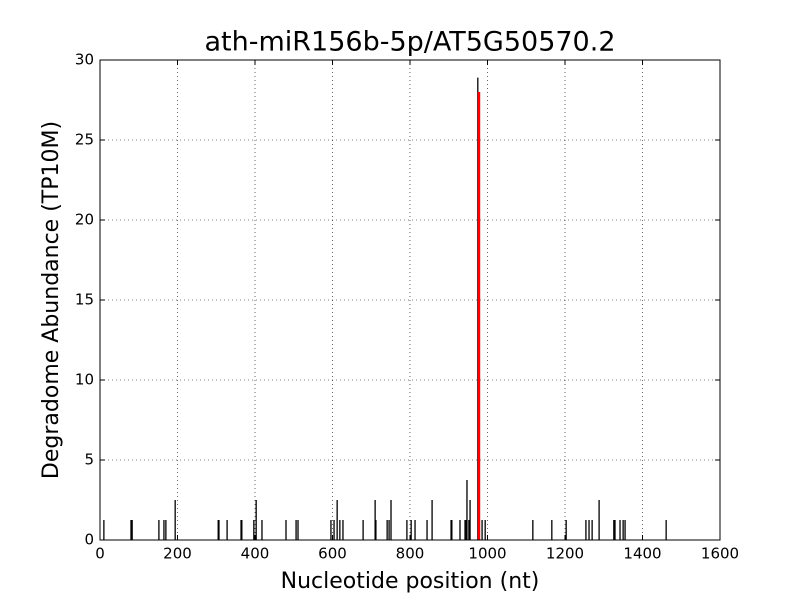 This screenshot has width=800, height=600. What do you see at coordinates (332, 554) in the screenshot?
I see `x-tick-label: 600` at bounding box center [332, 554].